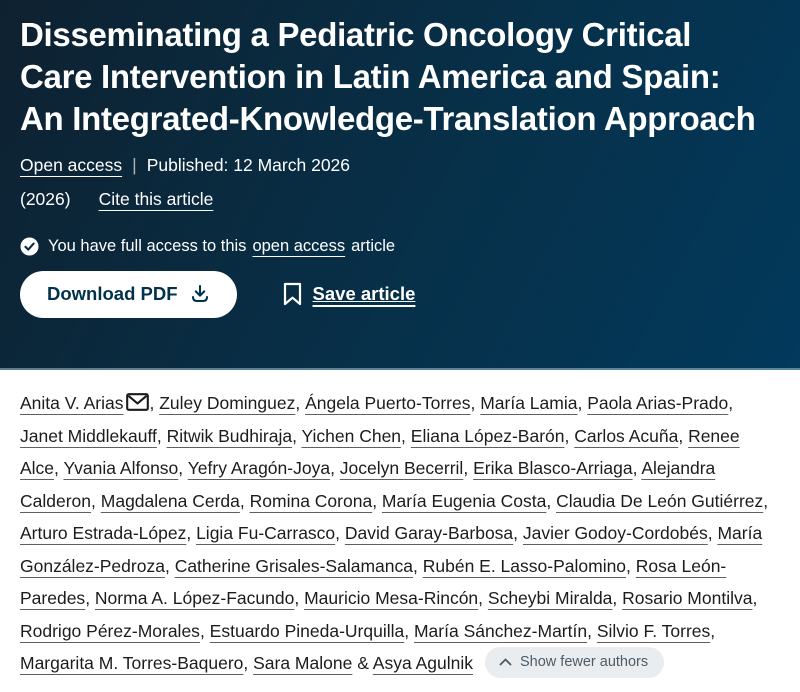 The image size is (800, 692). What do you see at coordinates (156, 198) in the screenshot?
I see `cite-article-link: Cite this article` at bounding box center [156, 198].